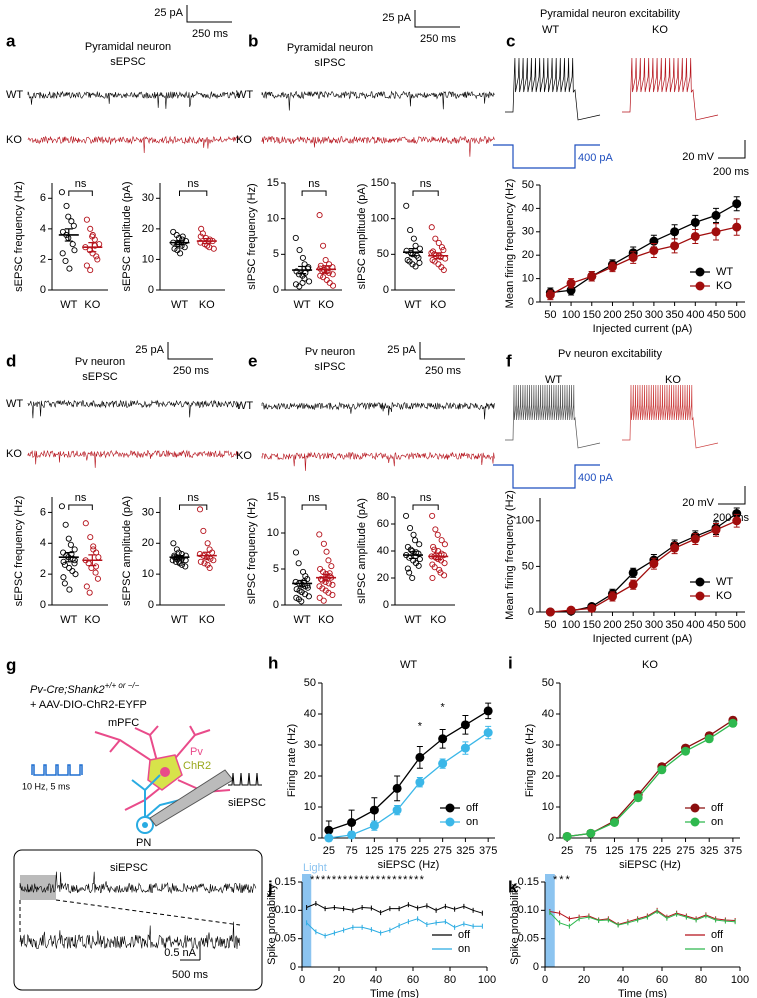  What do you see at coordinates (210, 34) in the screenshot?
I see `scale-x: 250 ms` at bounding box center [210, 34].